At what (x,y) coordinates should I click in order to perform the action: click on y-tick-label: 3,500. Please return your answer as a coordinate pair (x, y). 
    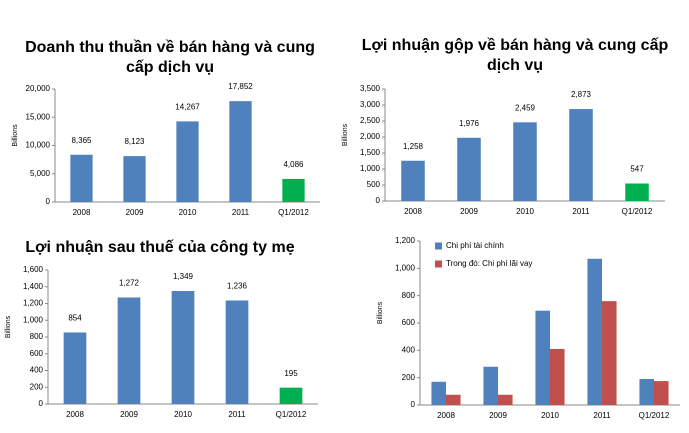
    Looking at the image, I should click on (370, 88).